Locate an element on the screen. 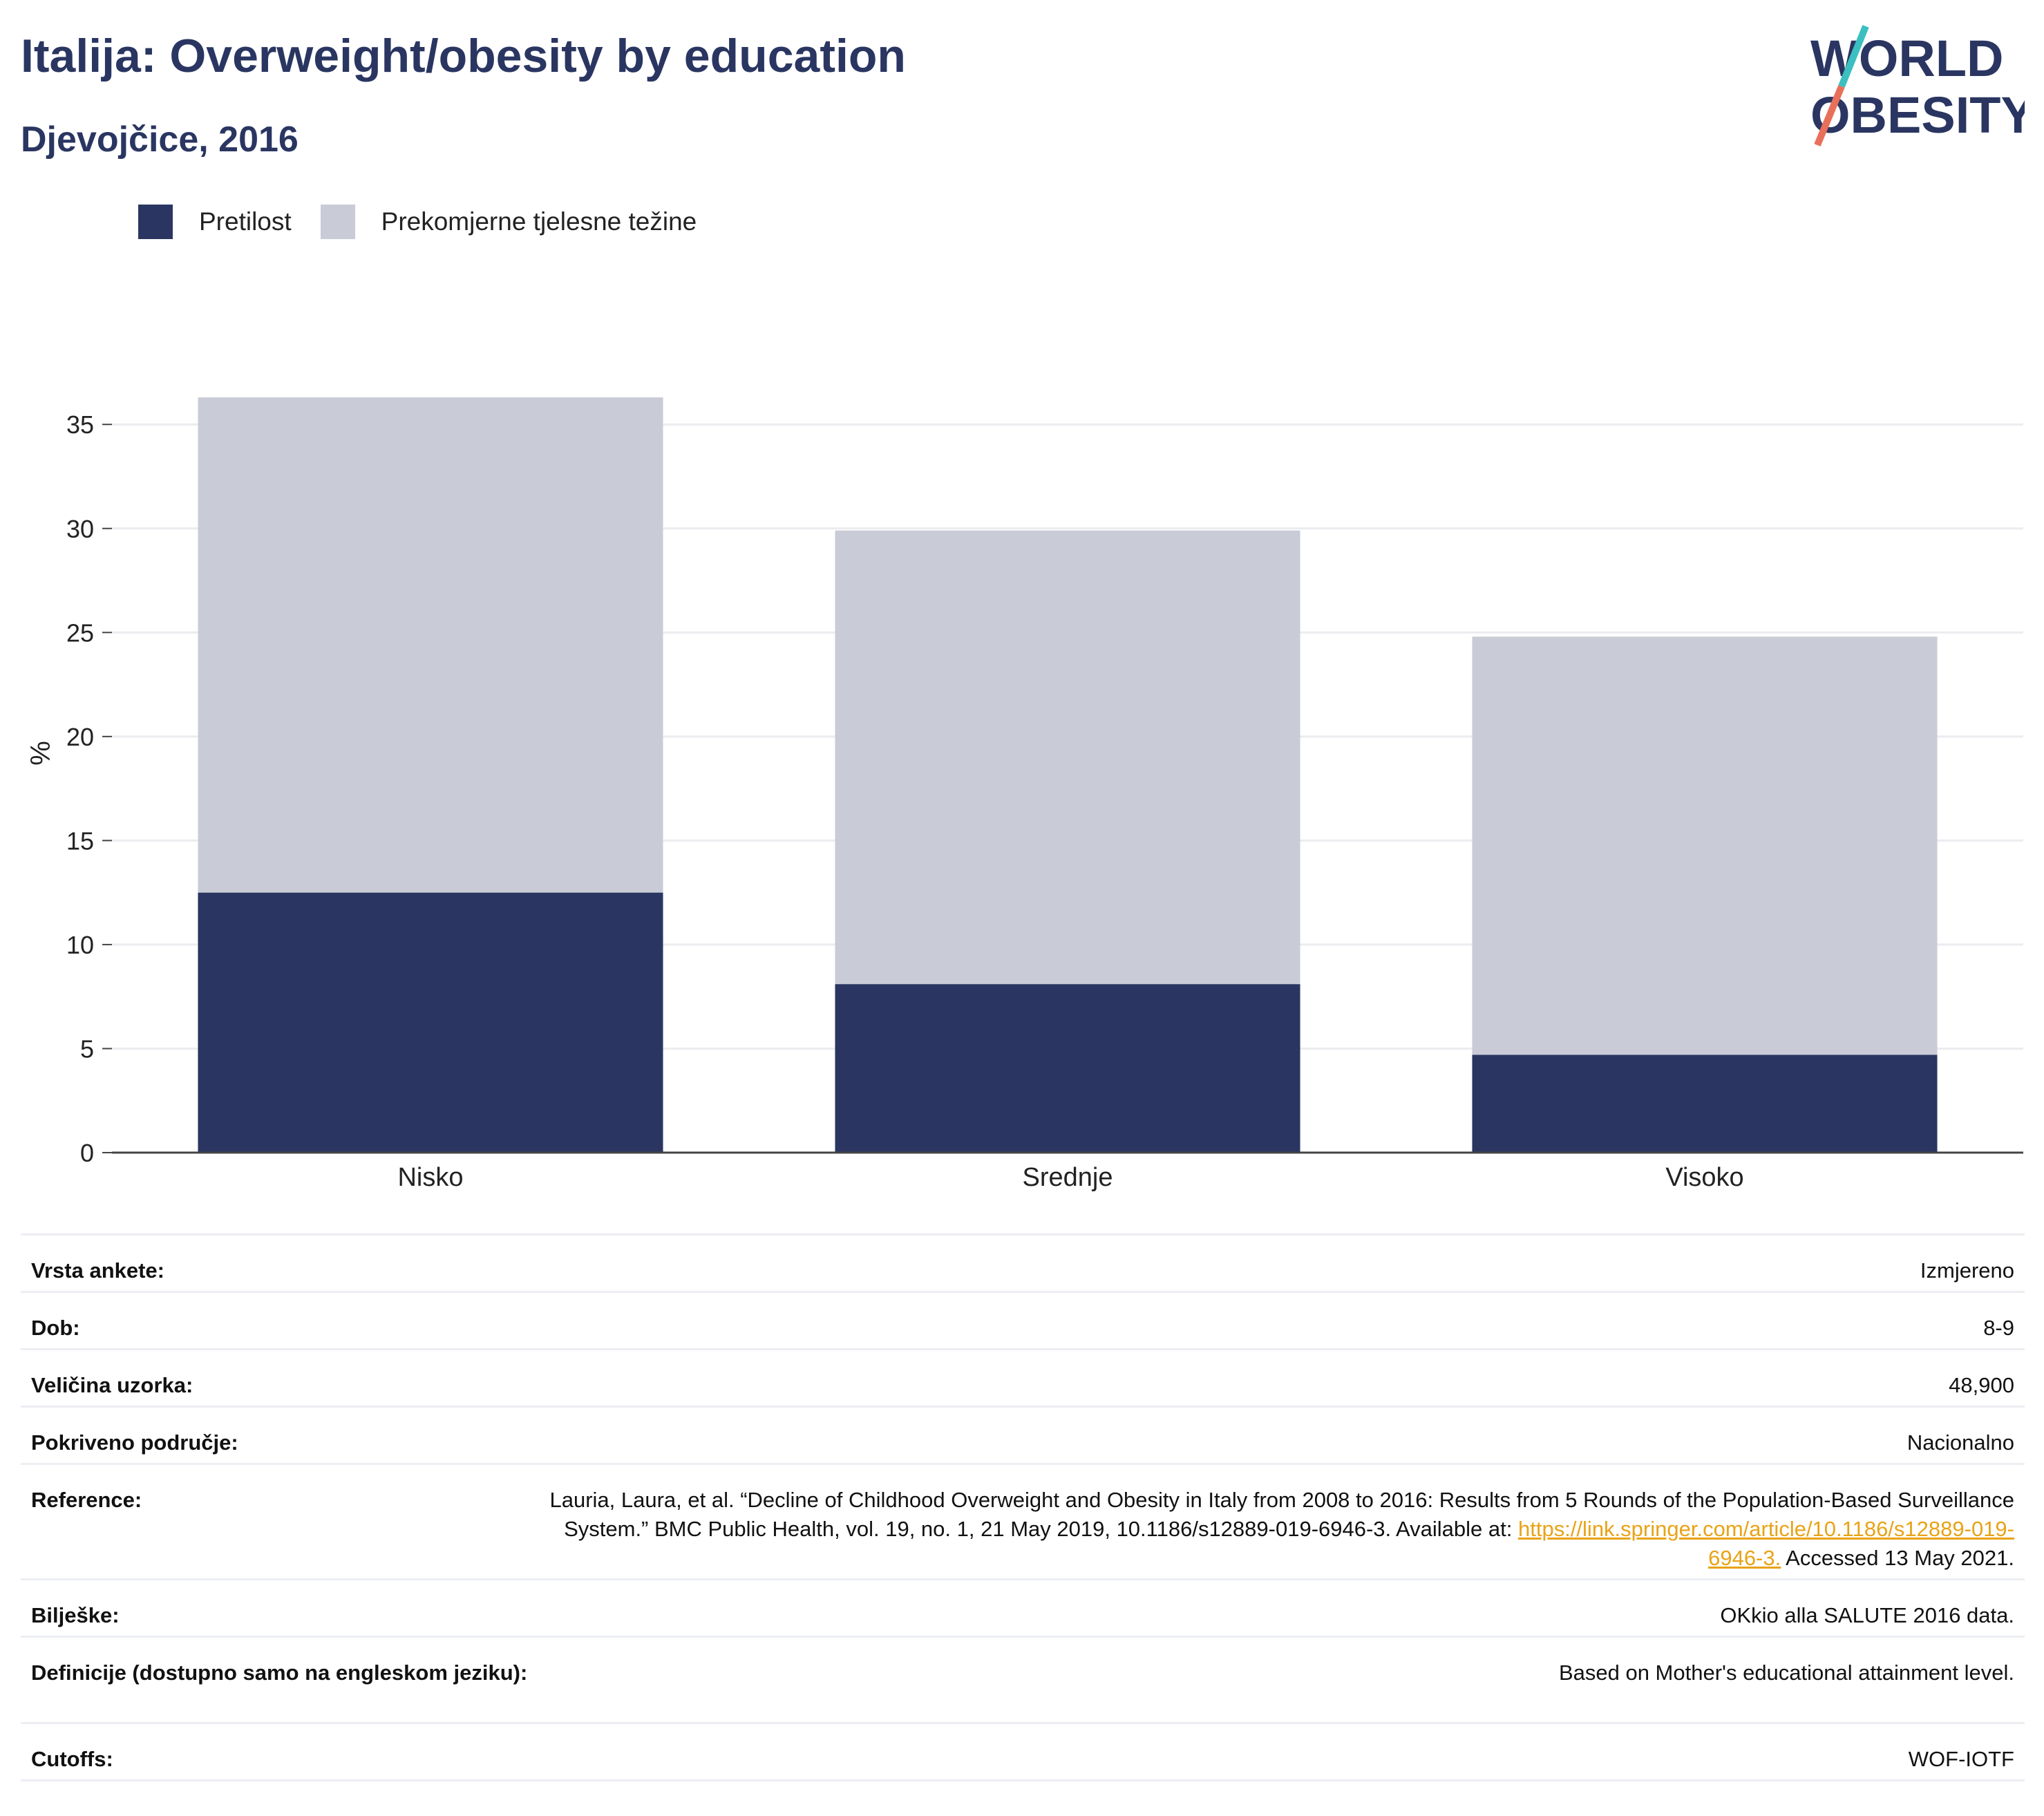 The width and height of the screenshot is (2044, 1816). bar-obesity-srednje is located at coordinates (1067, 1068).